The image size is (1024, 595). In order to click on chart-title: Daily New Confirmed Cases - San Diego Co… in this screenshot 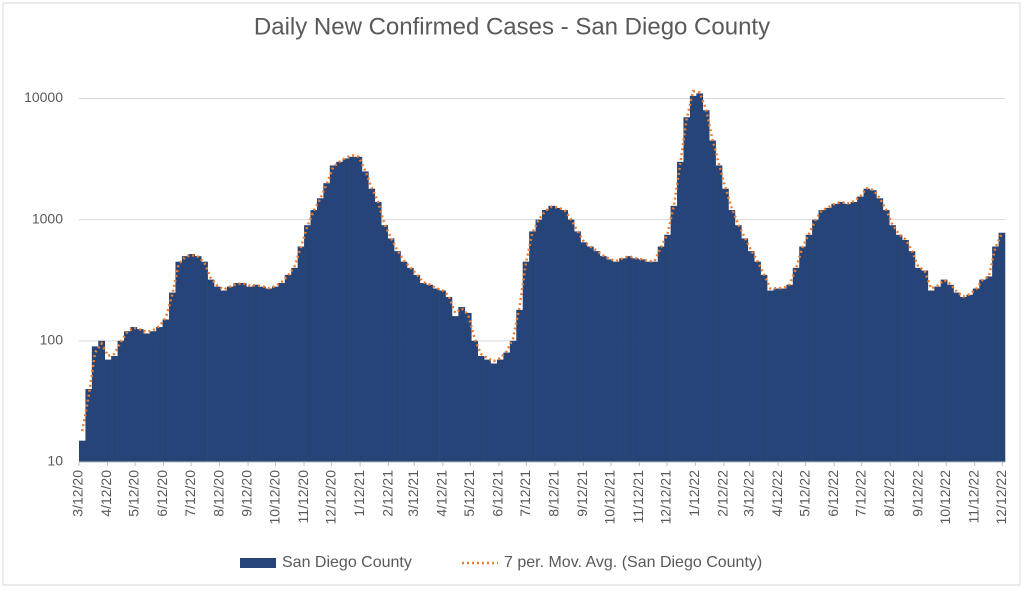, I will do `click(512, 26)`.